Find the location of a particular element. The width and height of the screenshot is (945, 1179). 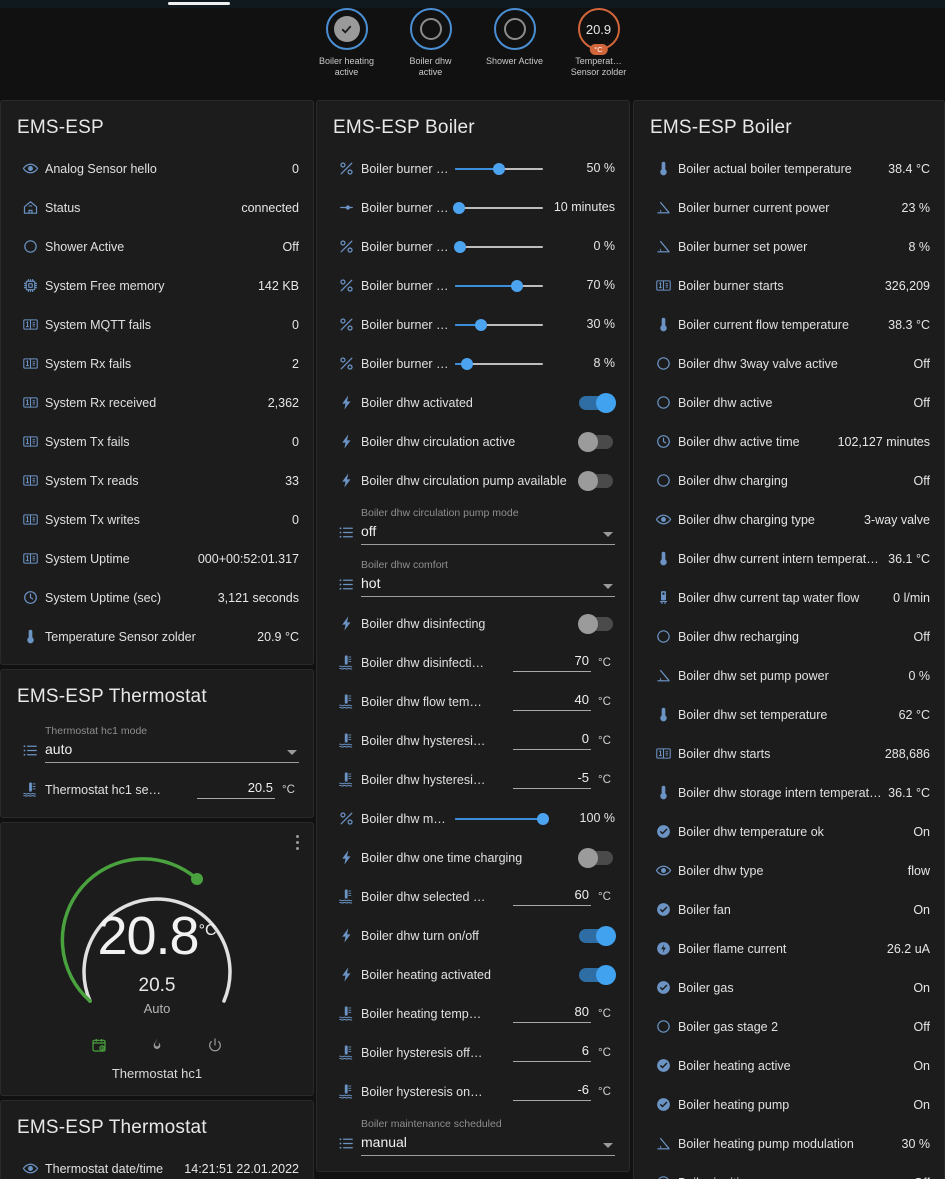

entity-row: System Uptime 000+00:52:01.317 is located at coordinates (157, 558).